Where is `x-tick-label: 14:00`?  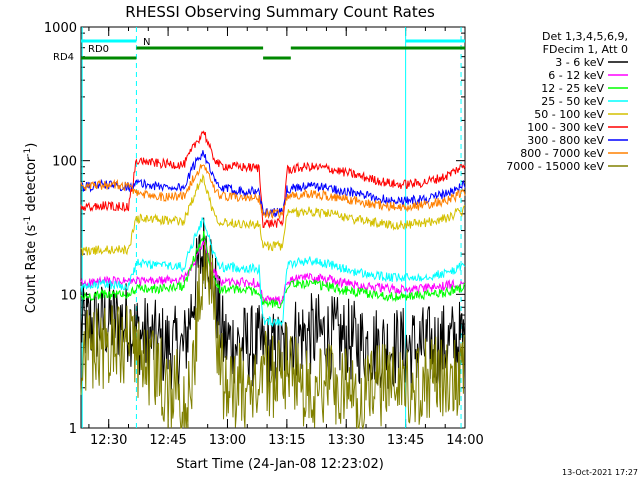 x-tick-label: 14:00 is located at coordinates (464, 440).